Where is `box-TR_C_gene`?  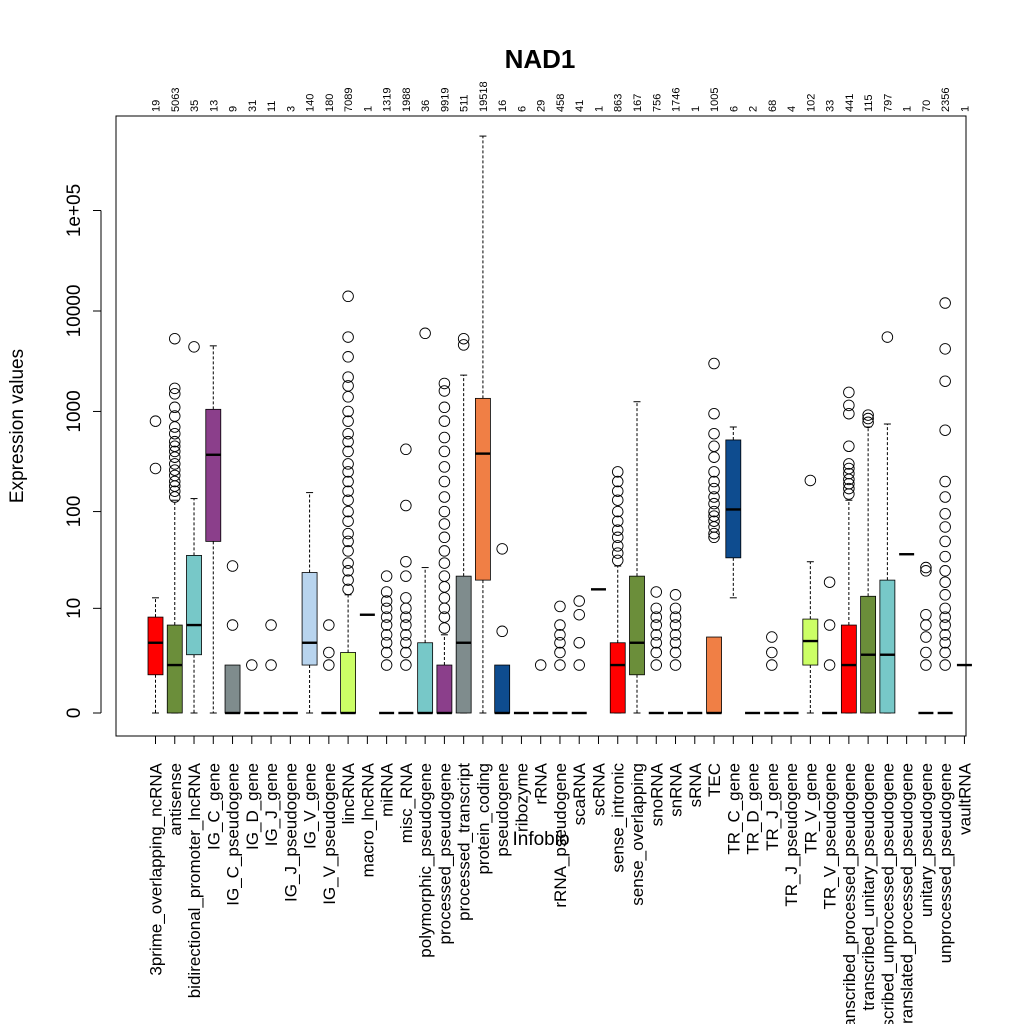
box-TR_C_gene is located at coordinates (733, 512).